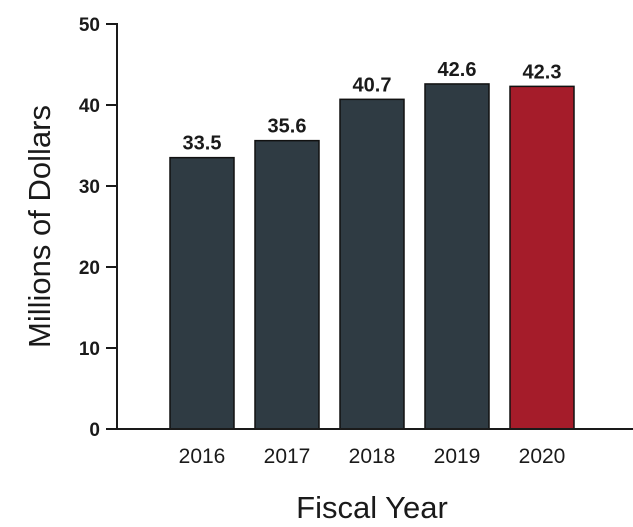  I want to click on x-tick-label-2018: 2018, so click(372, 456).